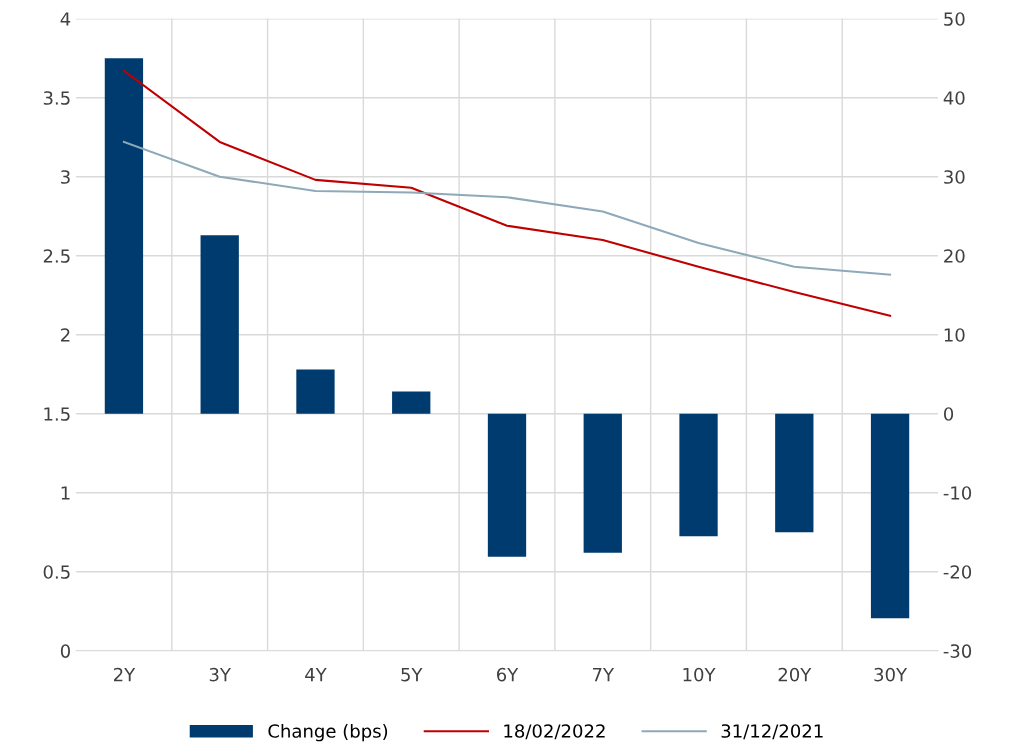  I want to click on y2-tick-label: 10, so click(954, 335).